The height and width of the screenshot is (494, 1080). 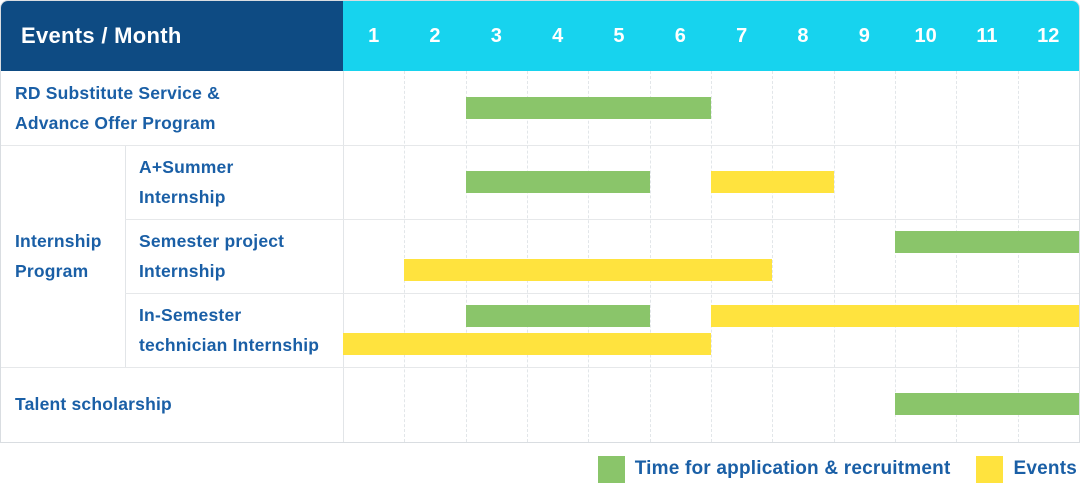 What do you see at coordinates (619, 35) in the screenshot?
I see `month-header-cell: 5` at bounding box center [619, 35].